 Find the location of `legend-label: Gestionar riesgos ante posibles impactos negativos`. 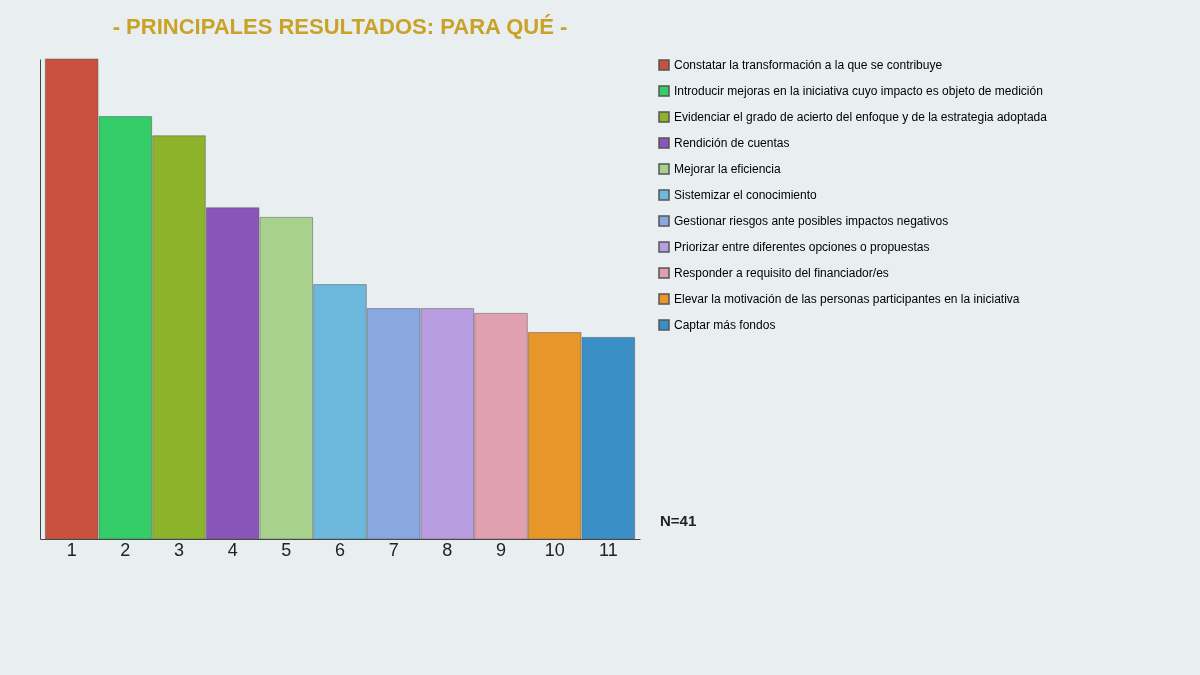

legend-label: Gestionar riesgos ante posibles impactos negativos is located at coordinates (811, 221).